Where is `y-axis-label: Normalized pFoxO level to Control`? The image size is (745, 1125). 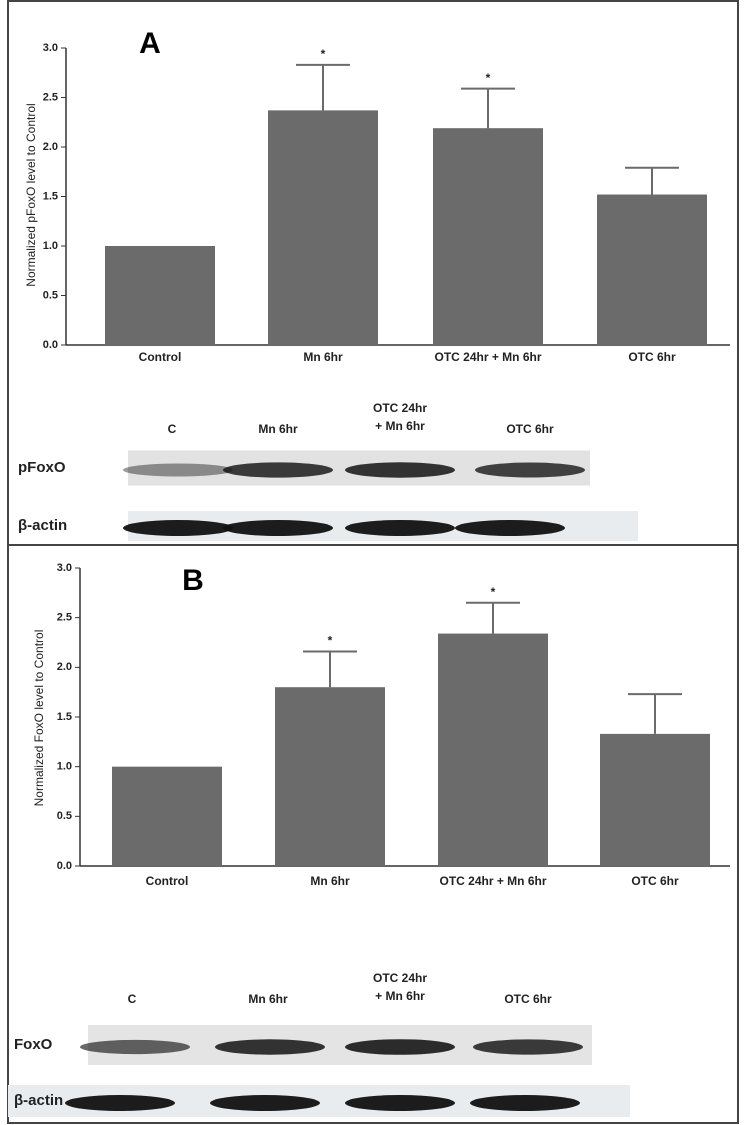 y-axis-label: Normalized pFoxO level to Control is located at coordinates (31, 194).